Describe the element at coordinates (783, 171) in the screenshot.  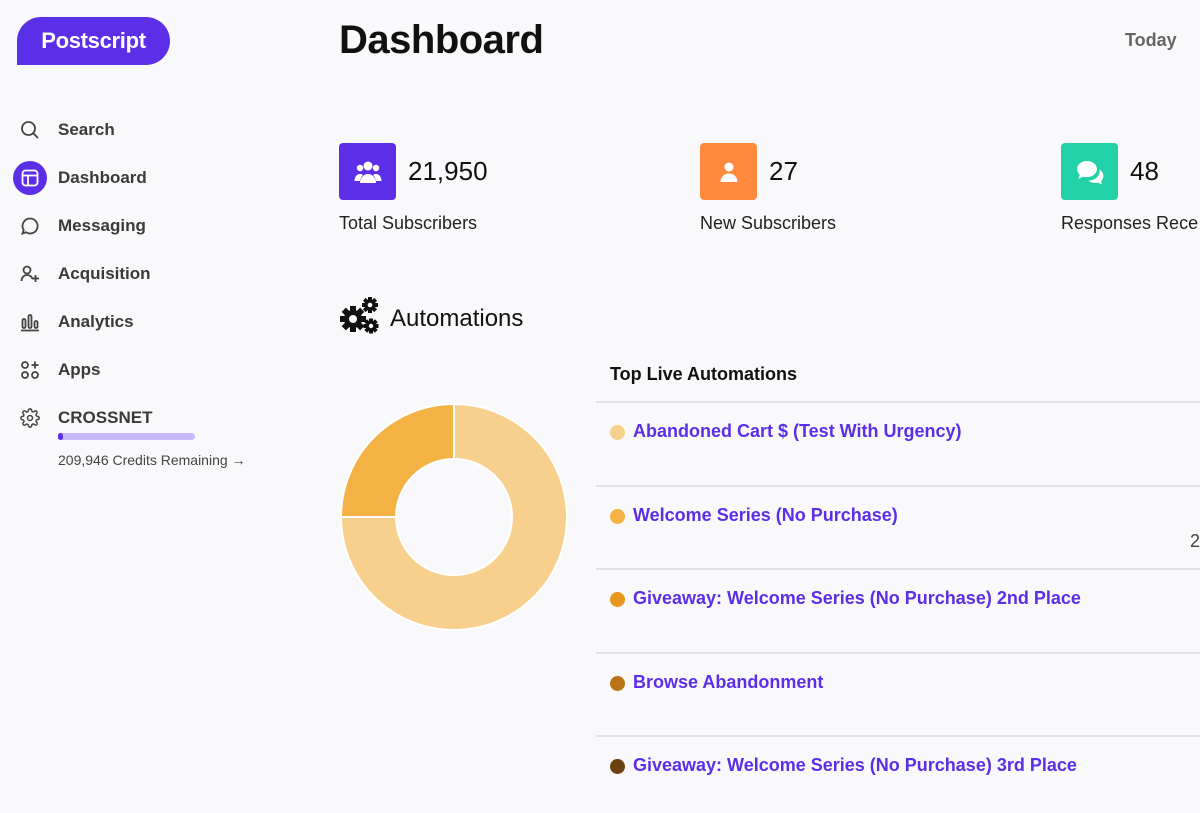
I see `stat-value: 27` at that location.